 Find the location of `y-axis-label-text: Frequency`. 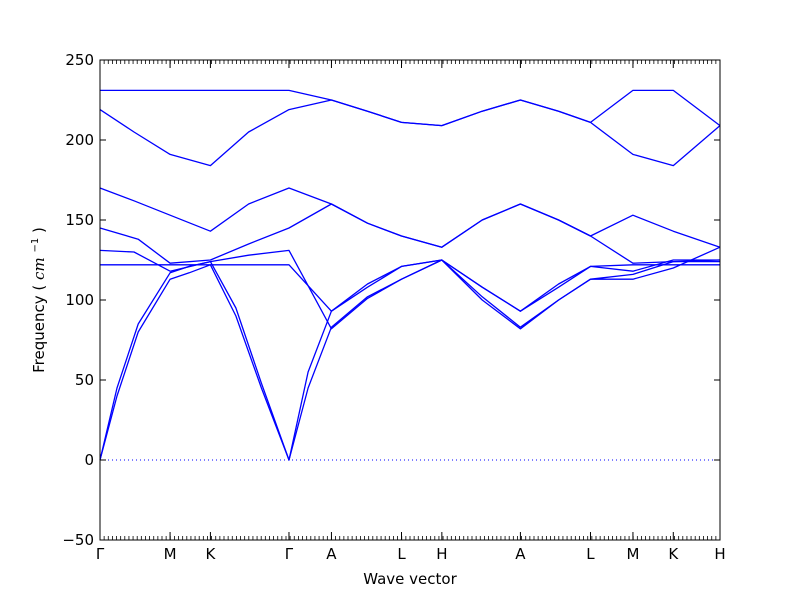

y-axis-label-text: Frequency is located at coordinates (39, 334).